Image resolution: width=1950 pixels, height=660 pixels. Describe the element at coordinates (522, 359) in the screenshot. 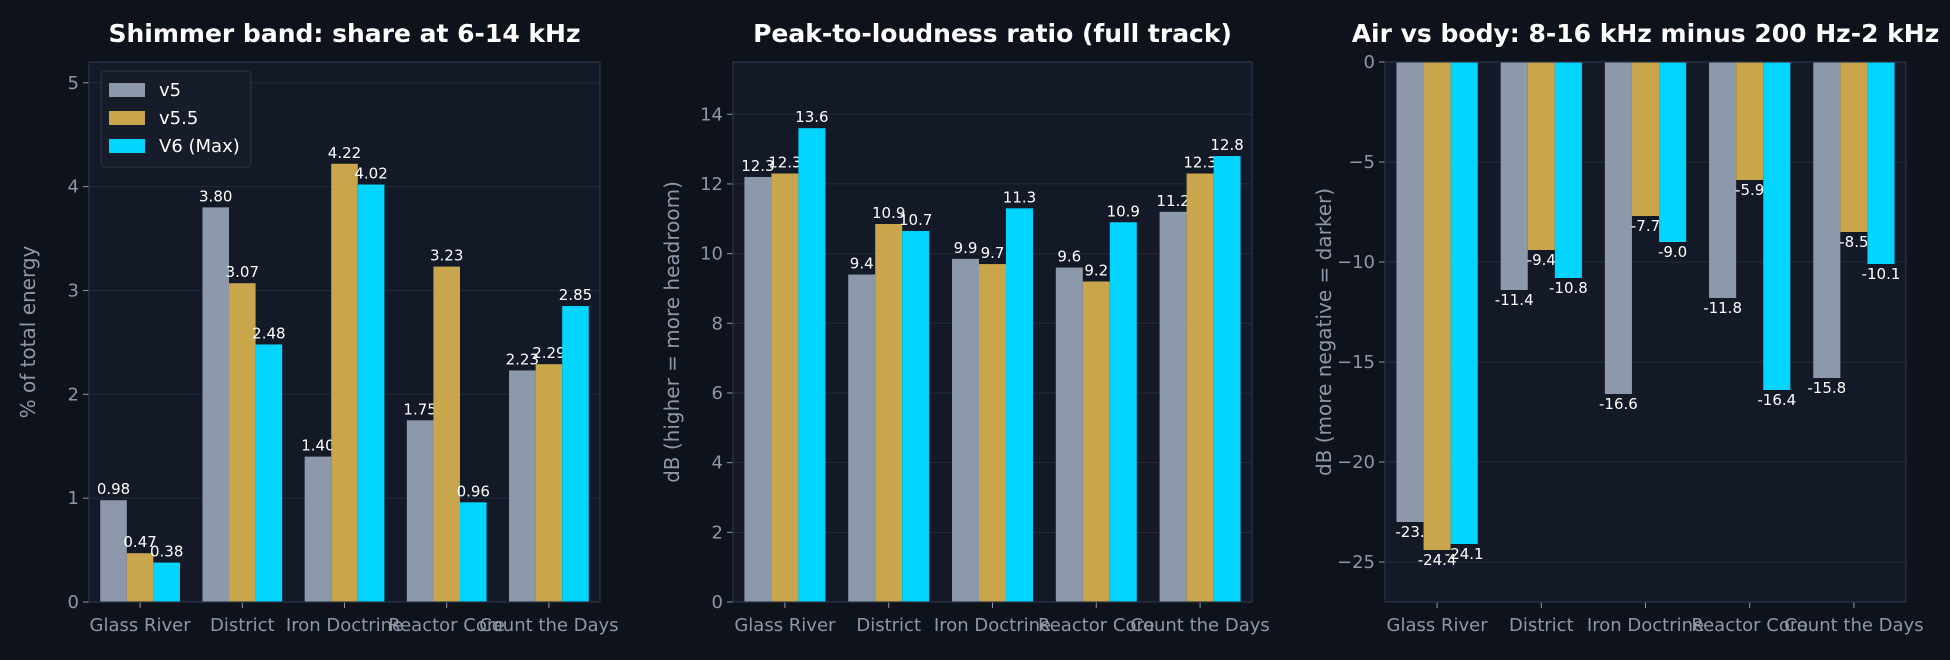

I see `data-label: 2.23` at that location.